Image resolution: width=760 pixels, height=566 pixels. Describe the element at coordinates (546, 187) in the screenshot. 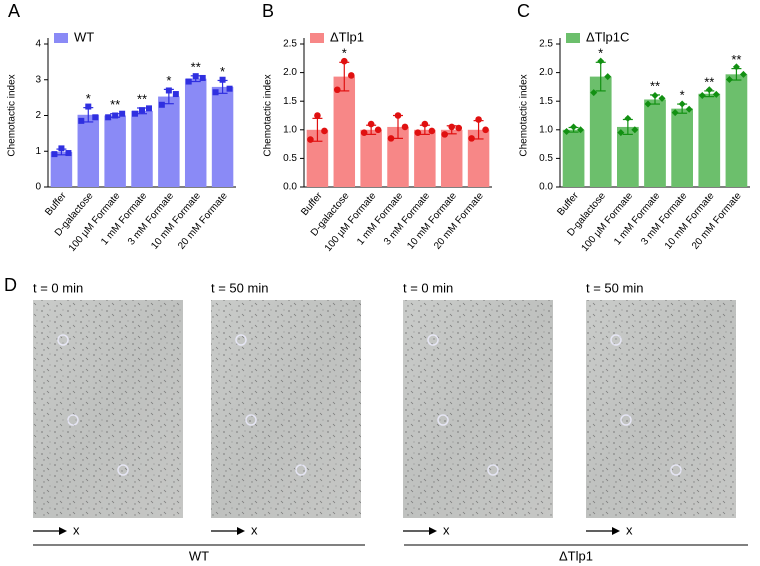

I see `y-tick-label: 0.0` at that location.